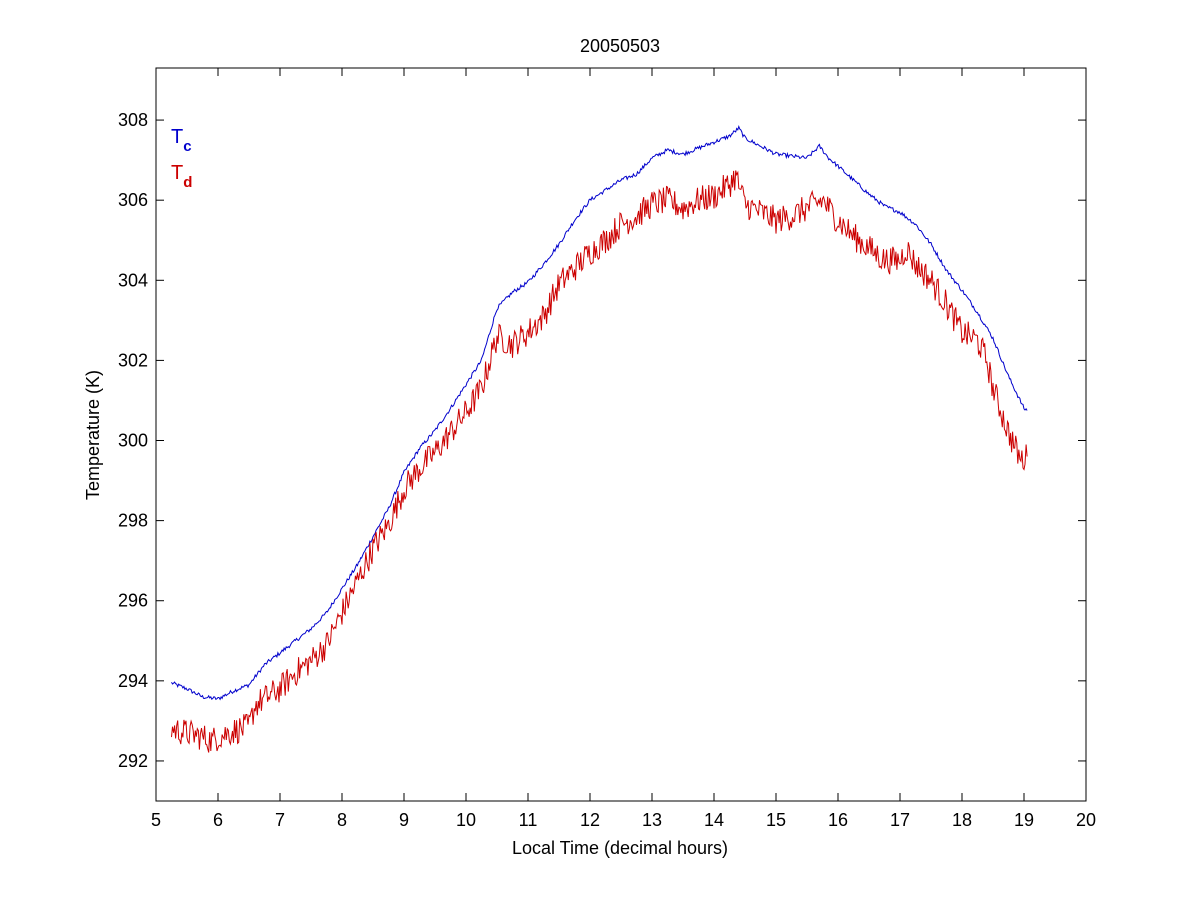 This screenshot has height=900, width=1200. Describe the element at coordinates (1086, 820) in the screenshot. I see `x-tick-label: 20` at that location.